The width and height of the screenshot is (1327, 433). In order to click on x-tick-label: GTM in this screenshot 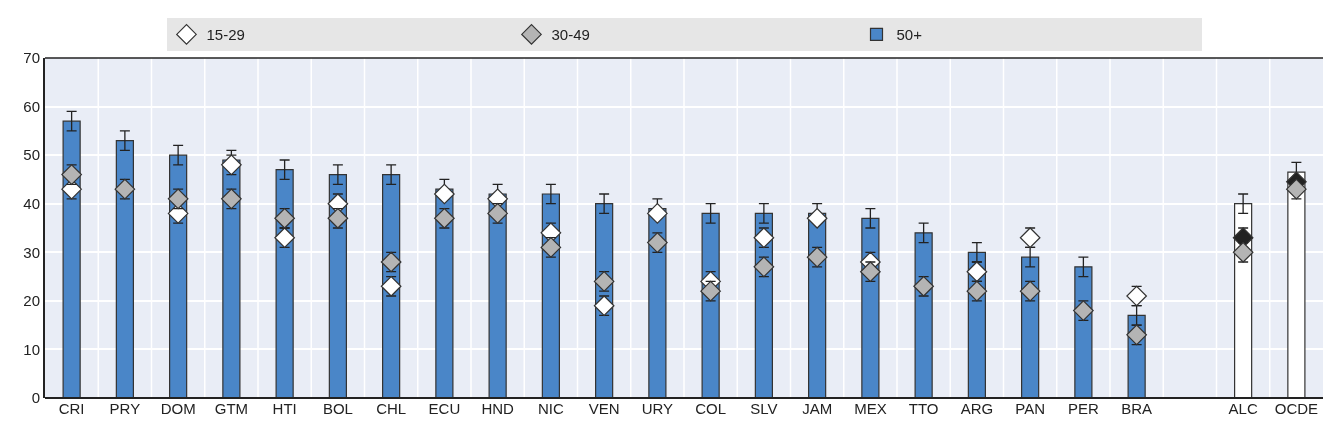, I will do `click(231, 408)`.